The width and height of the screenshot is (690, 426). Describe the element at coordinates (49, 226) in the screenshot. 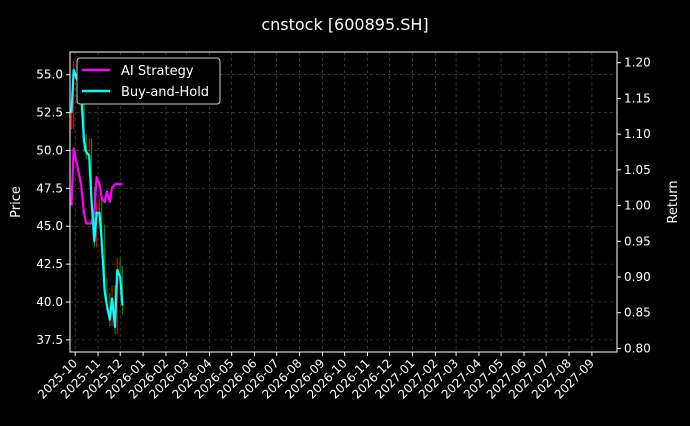

I see `y-tick-label-left: 45.0` at that location.